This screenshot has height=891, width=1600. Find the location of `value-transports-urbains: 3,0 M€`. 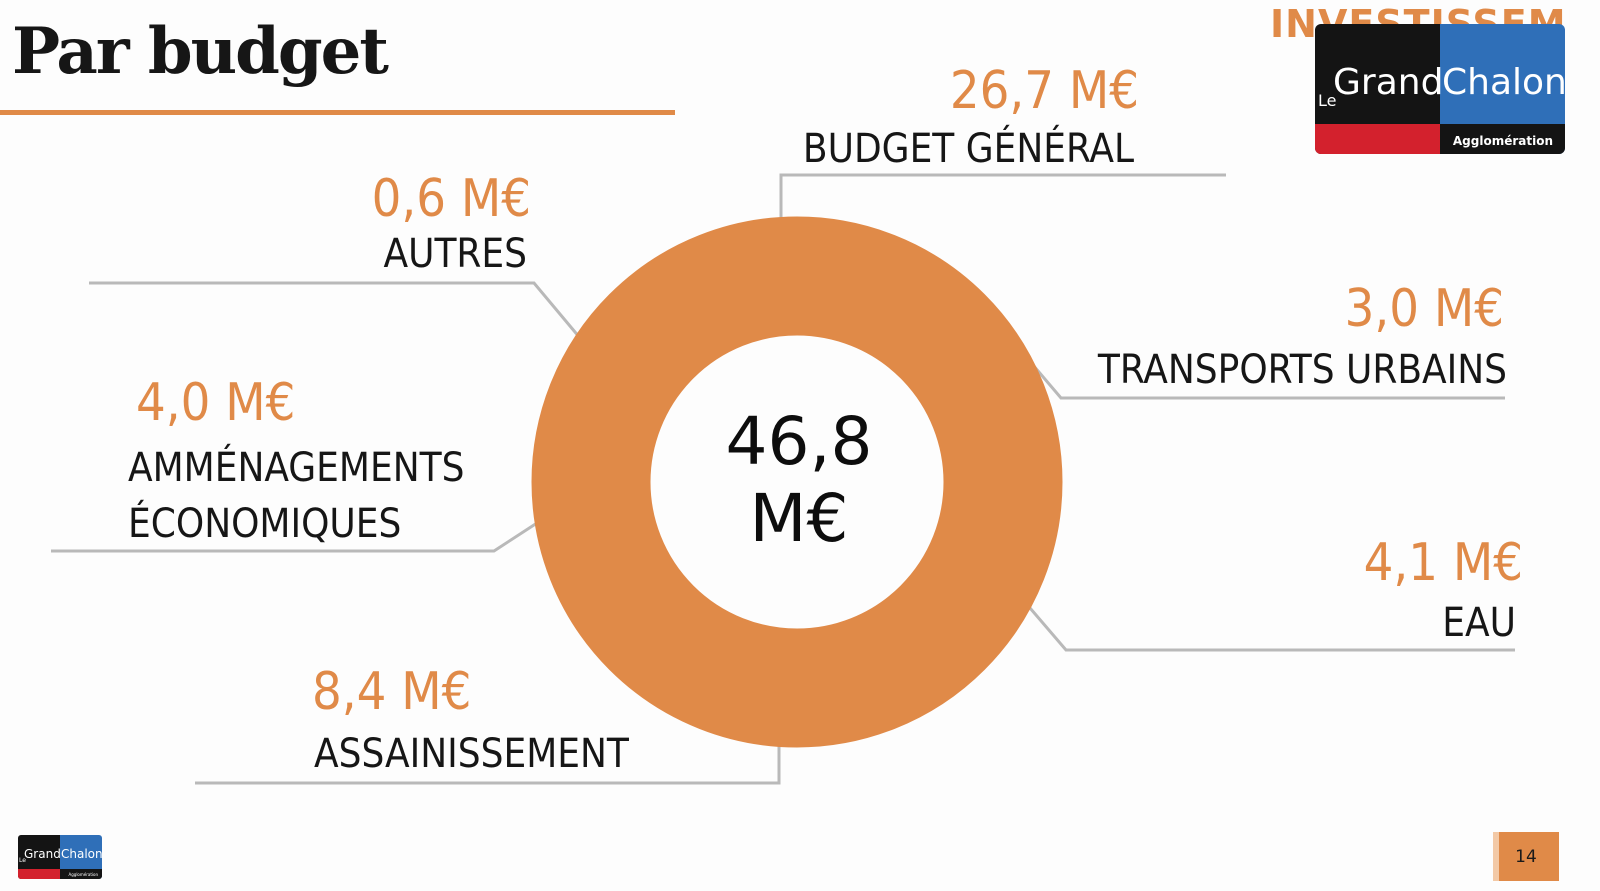

value-transports-urbains: 3,0 M€ is located at coordinates (1424, 309).